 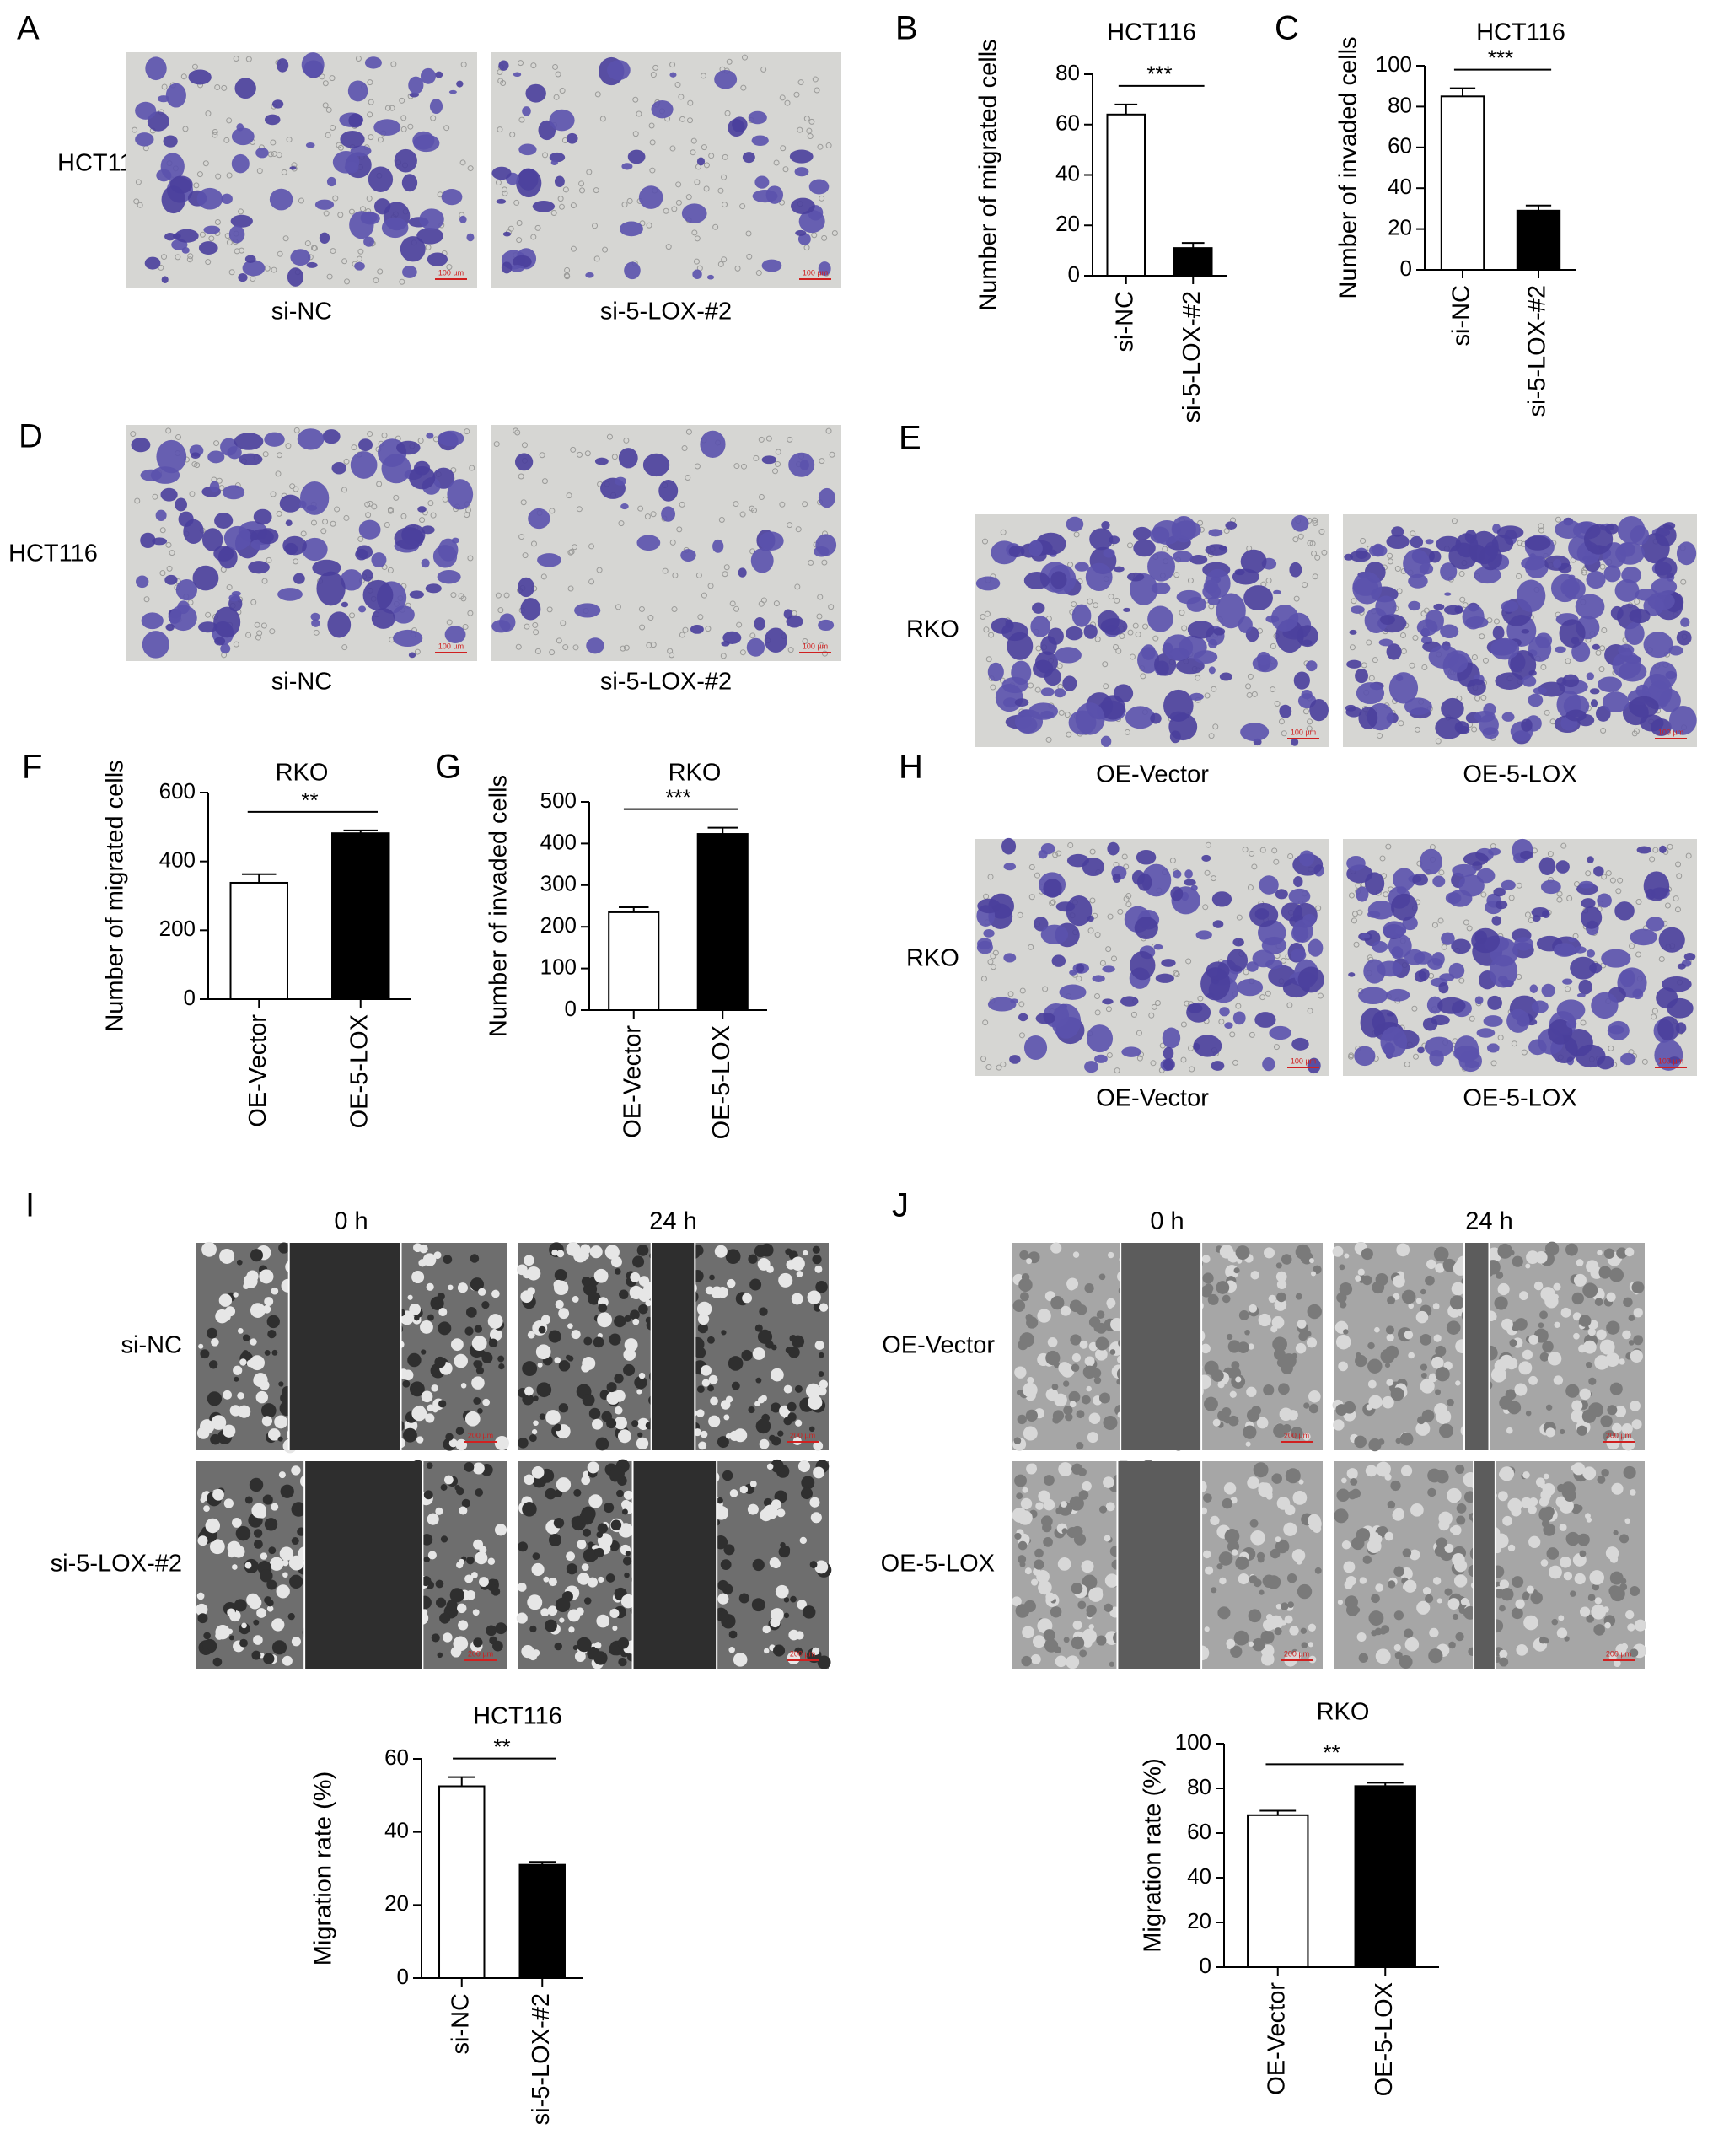 I want to click on panel-letter: F, so click(x=32, y=767).